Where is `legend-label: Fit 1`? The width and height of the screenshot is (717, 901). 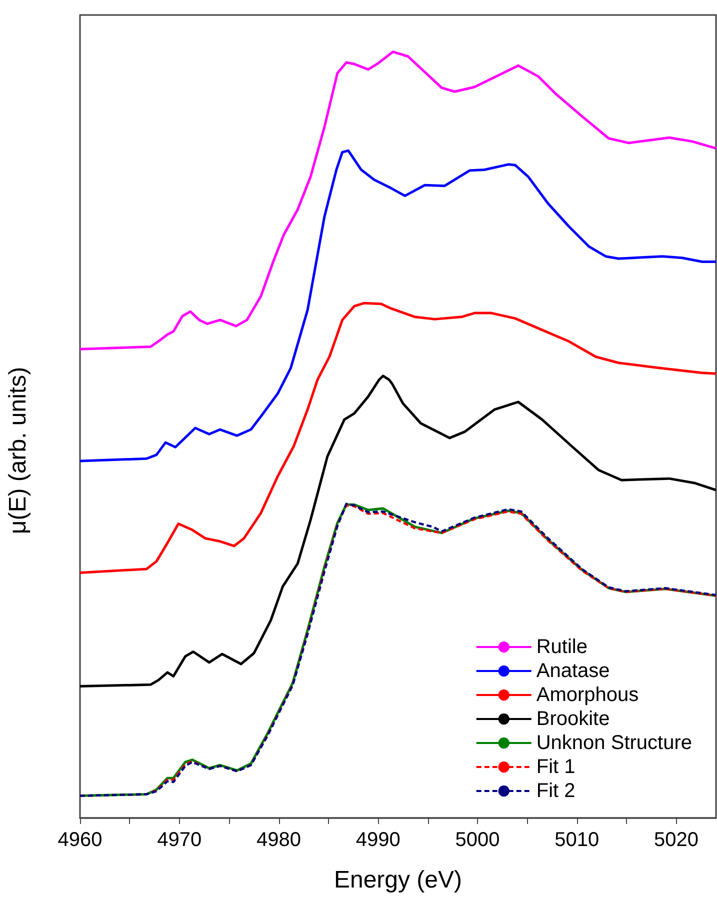 legend-label: Fit 1 is located at coordinates (556, 767).